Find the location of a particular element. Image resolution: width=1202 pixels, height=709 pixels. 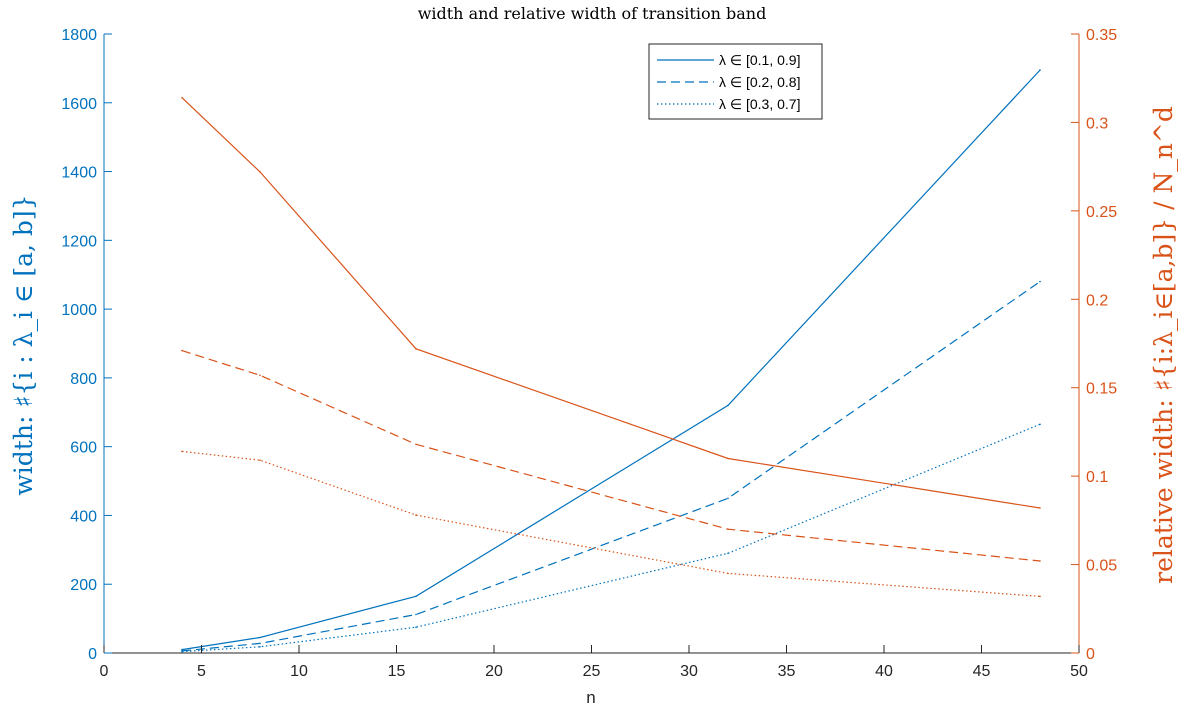

y-right-tick-label: 0.1 is located at coordinates (1097, 477).